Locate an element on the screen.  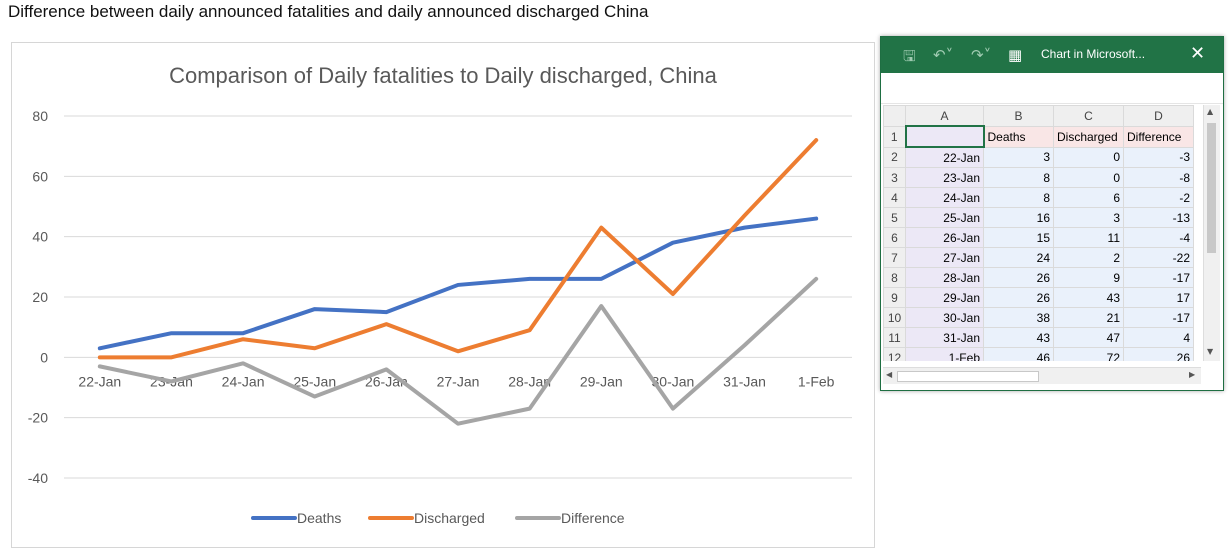
x-tick-label: 29-Jan is located at coordinates (601, 381).